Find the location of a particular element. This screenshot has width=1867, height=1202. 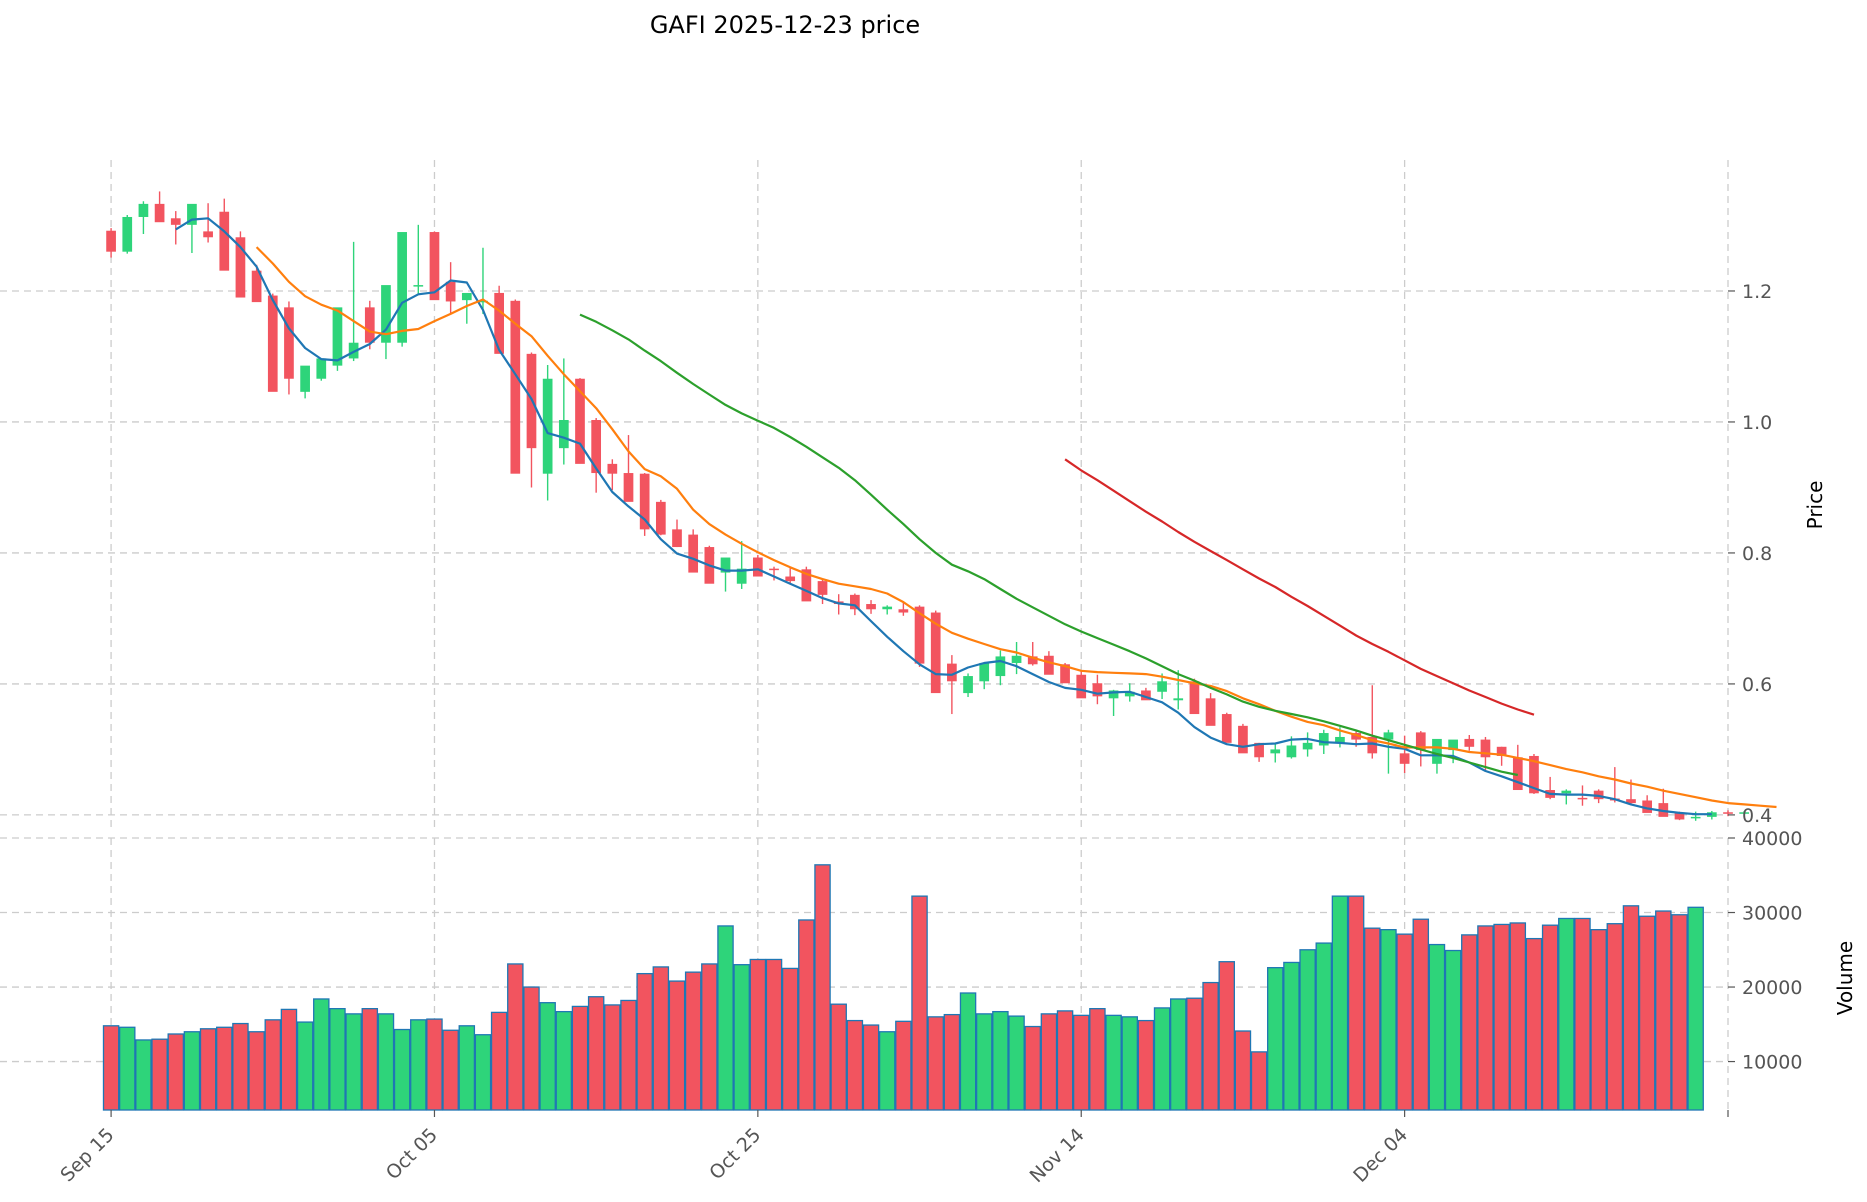

x-tick-label: Oct 05 is located at coordinates (412, 1154).